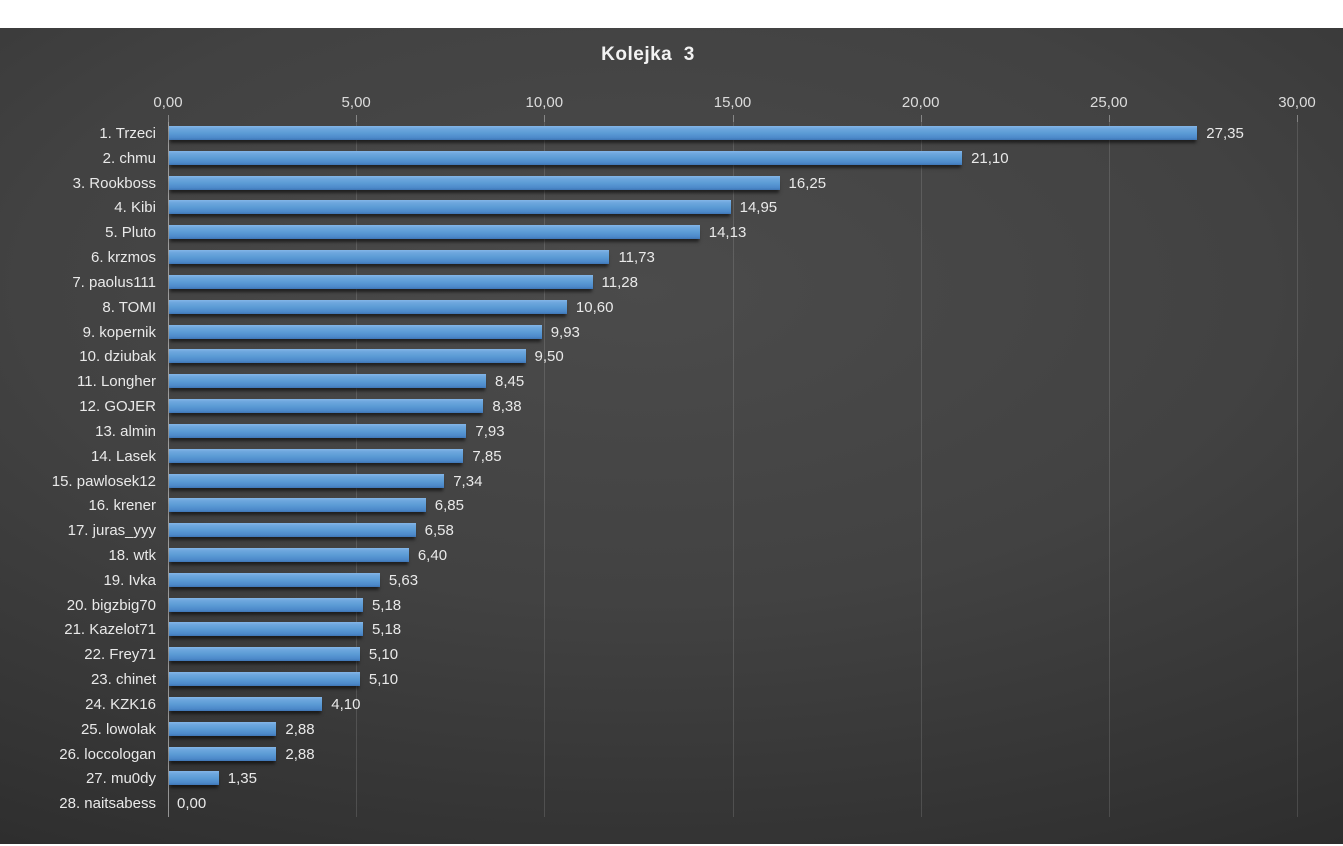 The image size is (1343, 846). What do you see at coordinates (1109, 102) in the screenshot?
I see `x-axis-label: 25,00` at bounding box center [1109, 102].